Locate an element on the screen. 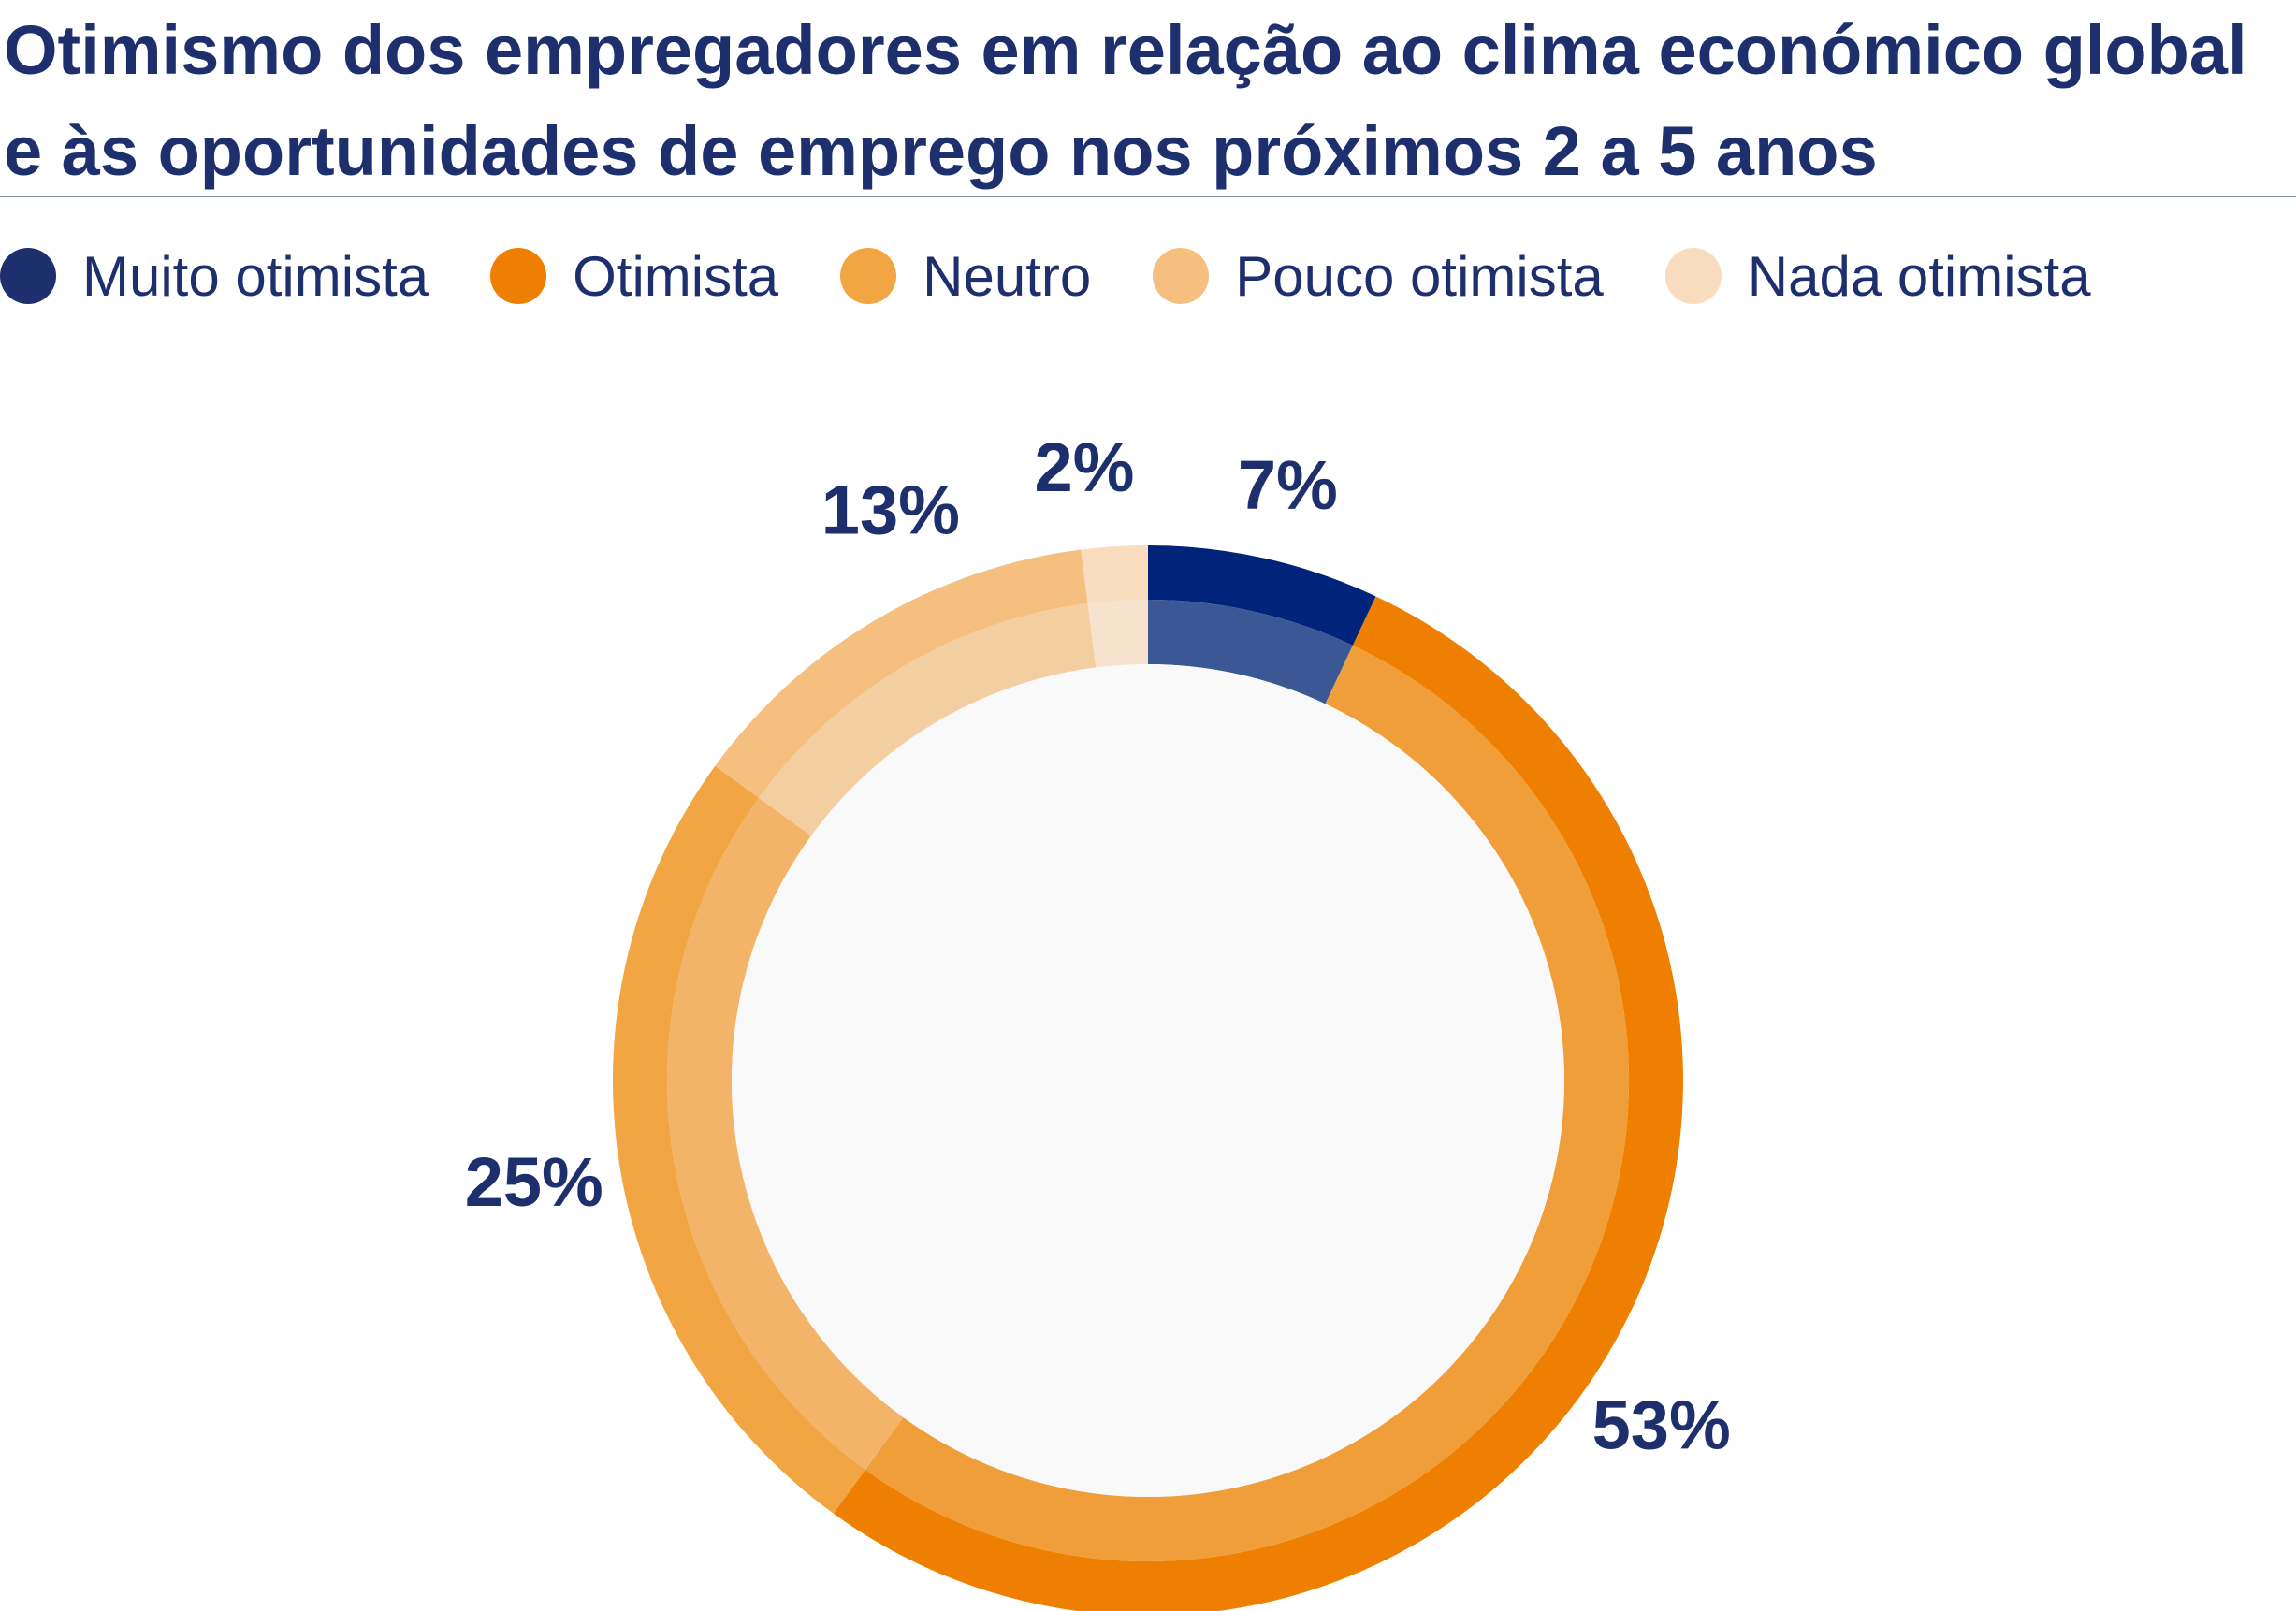 The image size is (2296, 1611). value-label-muito-otimista: 7% is located at coordinates (1288, 485).